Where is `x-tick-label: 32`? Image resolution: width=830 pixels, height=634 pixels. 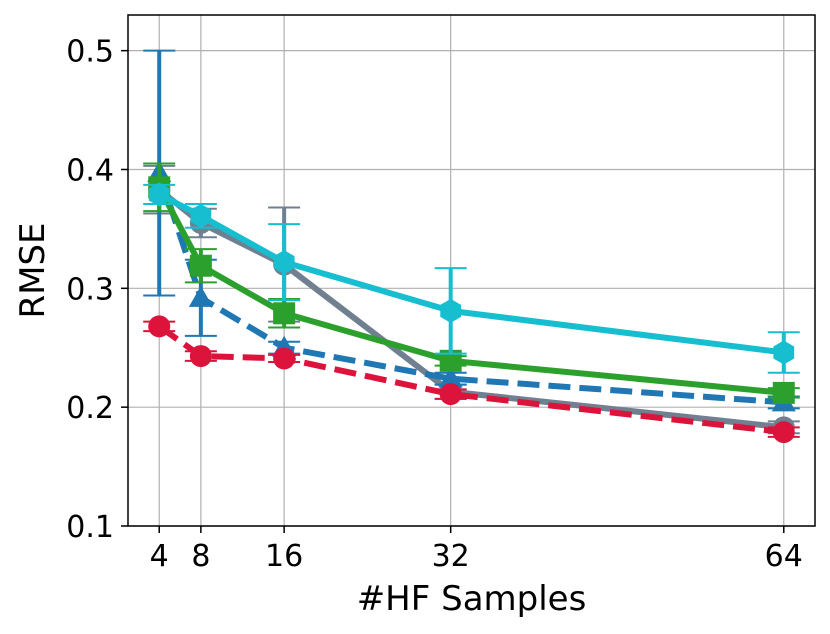 x-tick-label: 32 is located at coordinates (451, 556).